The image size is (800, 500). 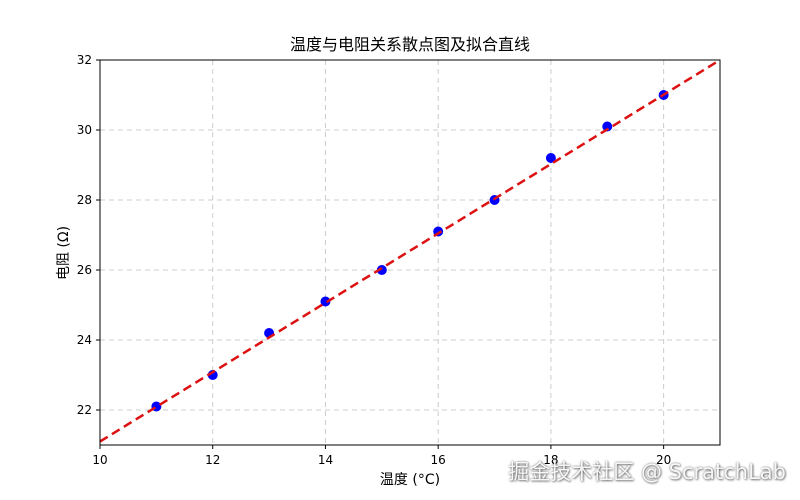 What do you see at coordinates (410, 480) in the screenshot?
I see `x-axis-label: 温度 (°C)` at bounding box center [410, 480].